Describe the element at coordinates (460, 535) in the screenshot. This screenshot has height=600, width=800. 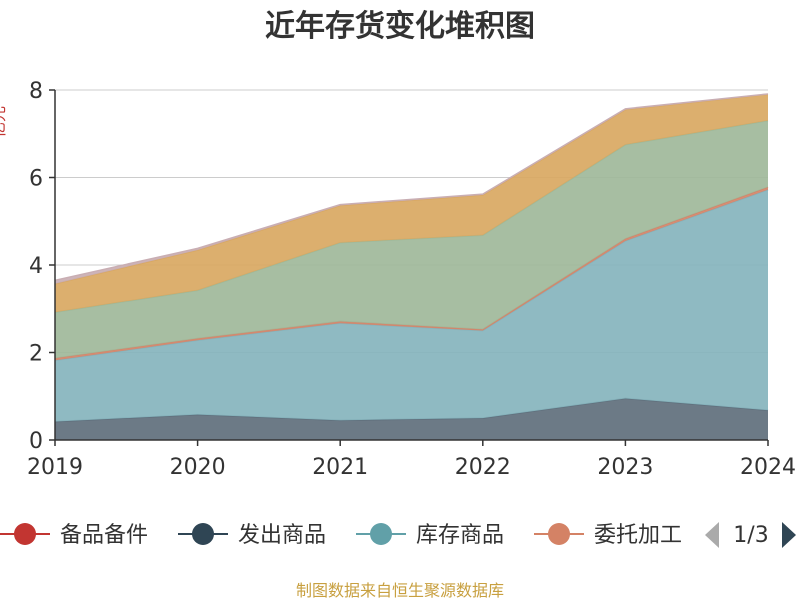
I see `legend-label-3: 库存商品` at that location.